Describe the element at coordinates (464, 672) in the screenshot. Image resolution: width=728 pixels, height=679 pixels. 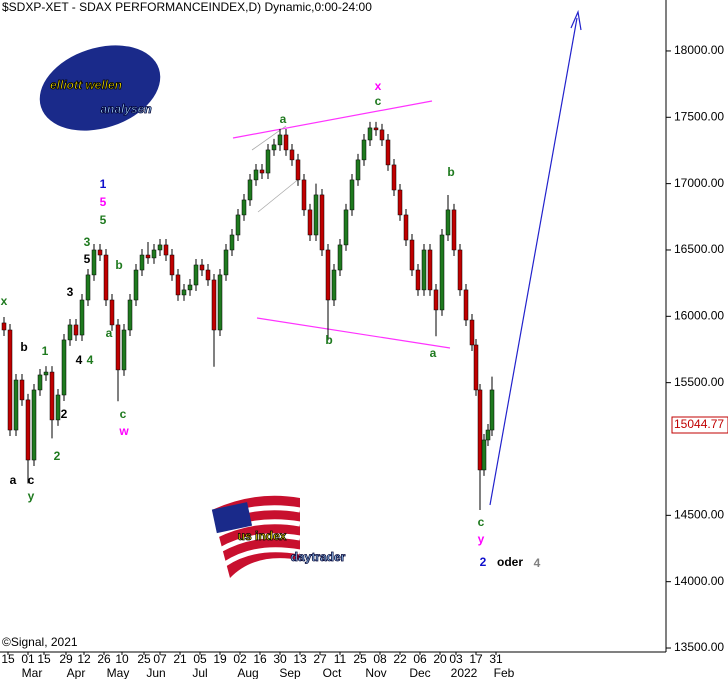
I see `month-label: 2022` at that location.